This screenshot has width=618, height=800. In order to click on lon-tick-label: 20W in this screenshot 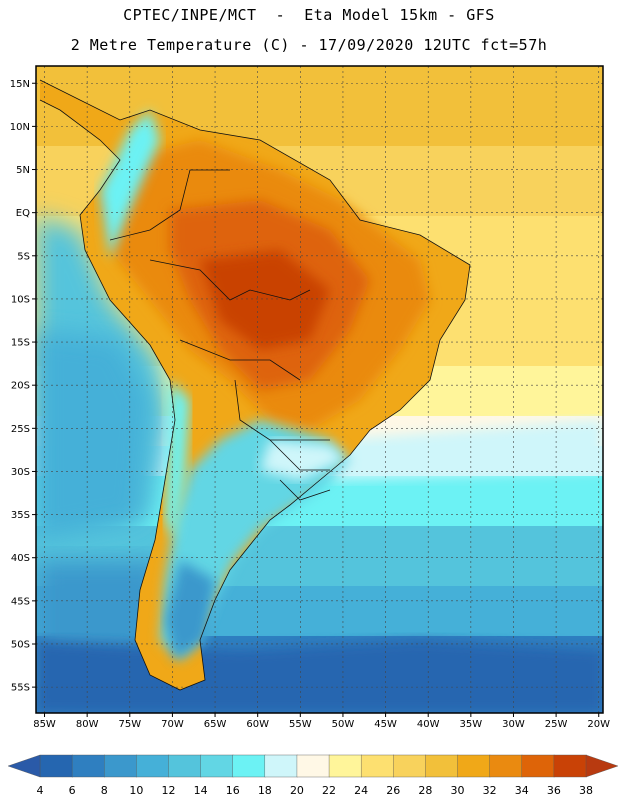, I will do `click(598, 724)`.